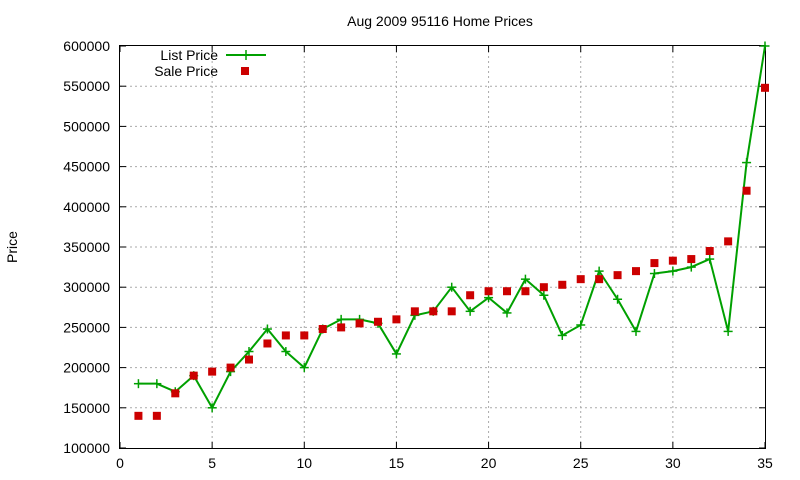 This screenshot has width=800, height=480. Describe the element at coordinates (246, 55) in the screenshot. I see `legend-marker-list-price` at that location.